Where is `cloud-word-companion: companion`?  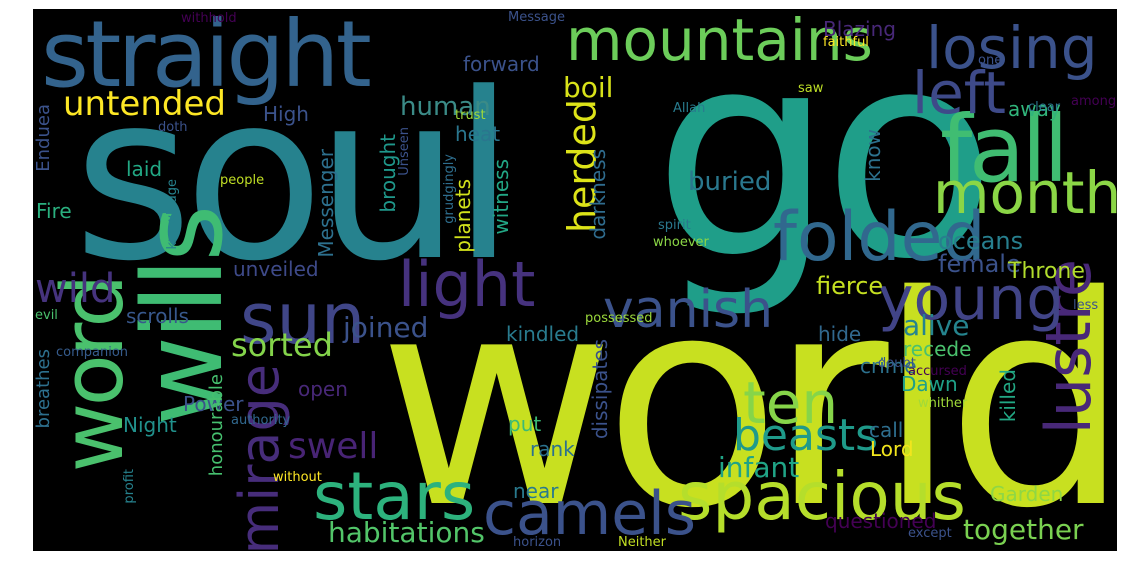
cloud-word-companion: companion is located at coordinates (92, 352).